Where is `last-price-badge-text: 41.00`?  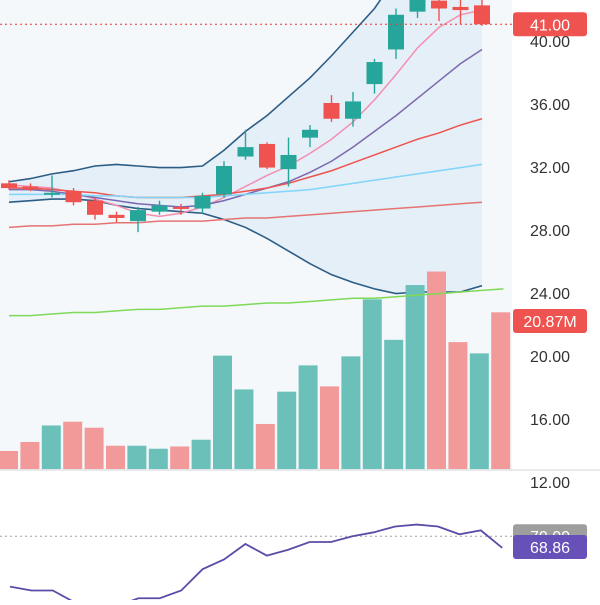
last-price-badge-text: 41.00 is located at coordinates (550, 25).